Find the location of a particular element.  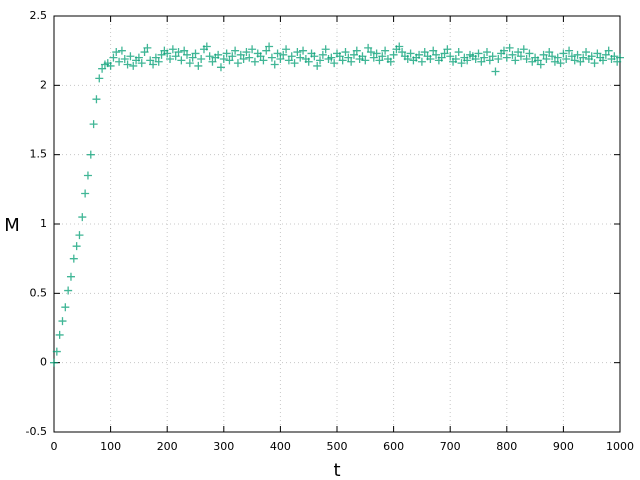

y-tick-label: 2.5 is located at coordinates (39, 15).